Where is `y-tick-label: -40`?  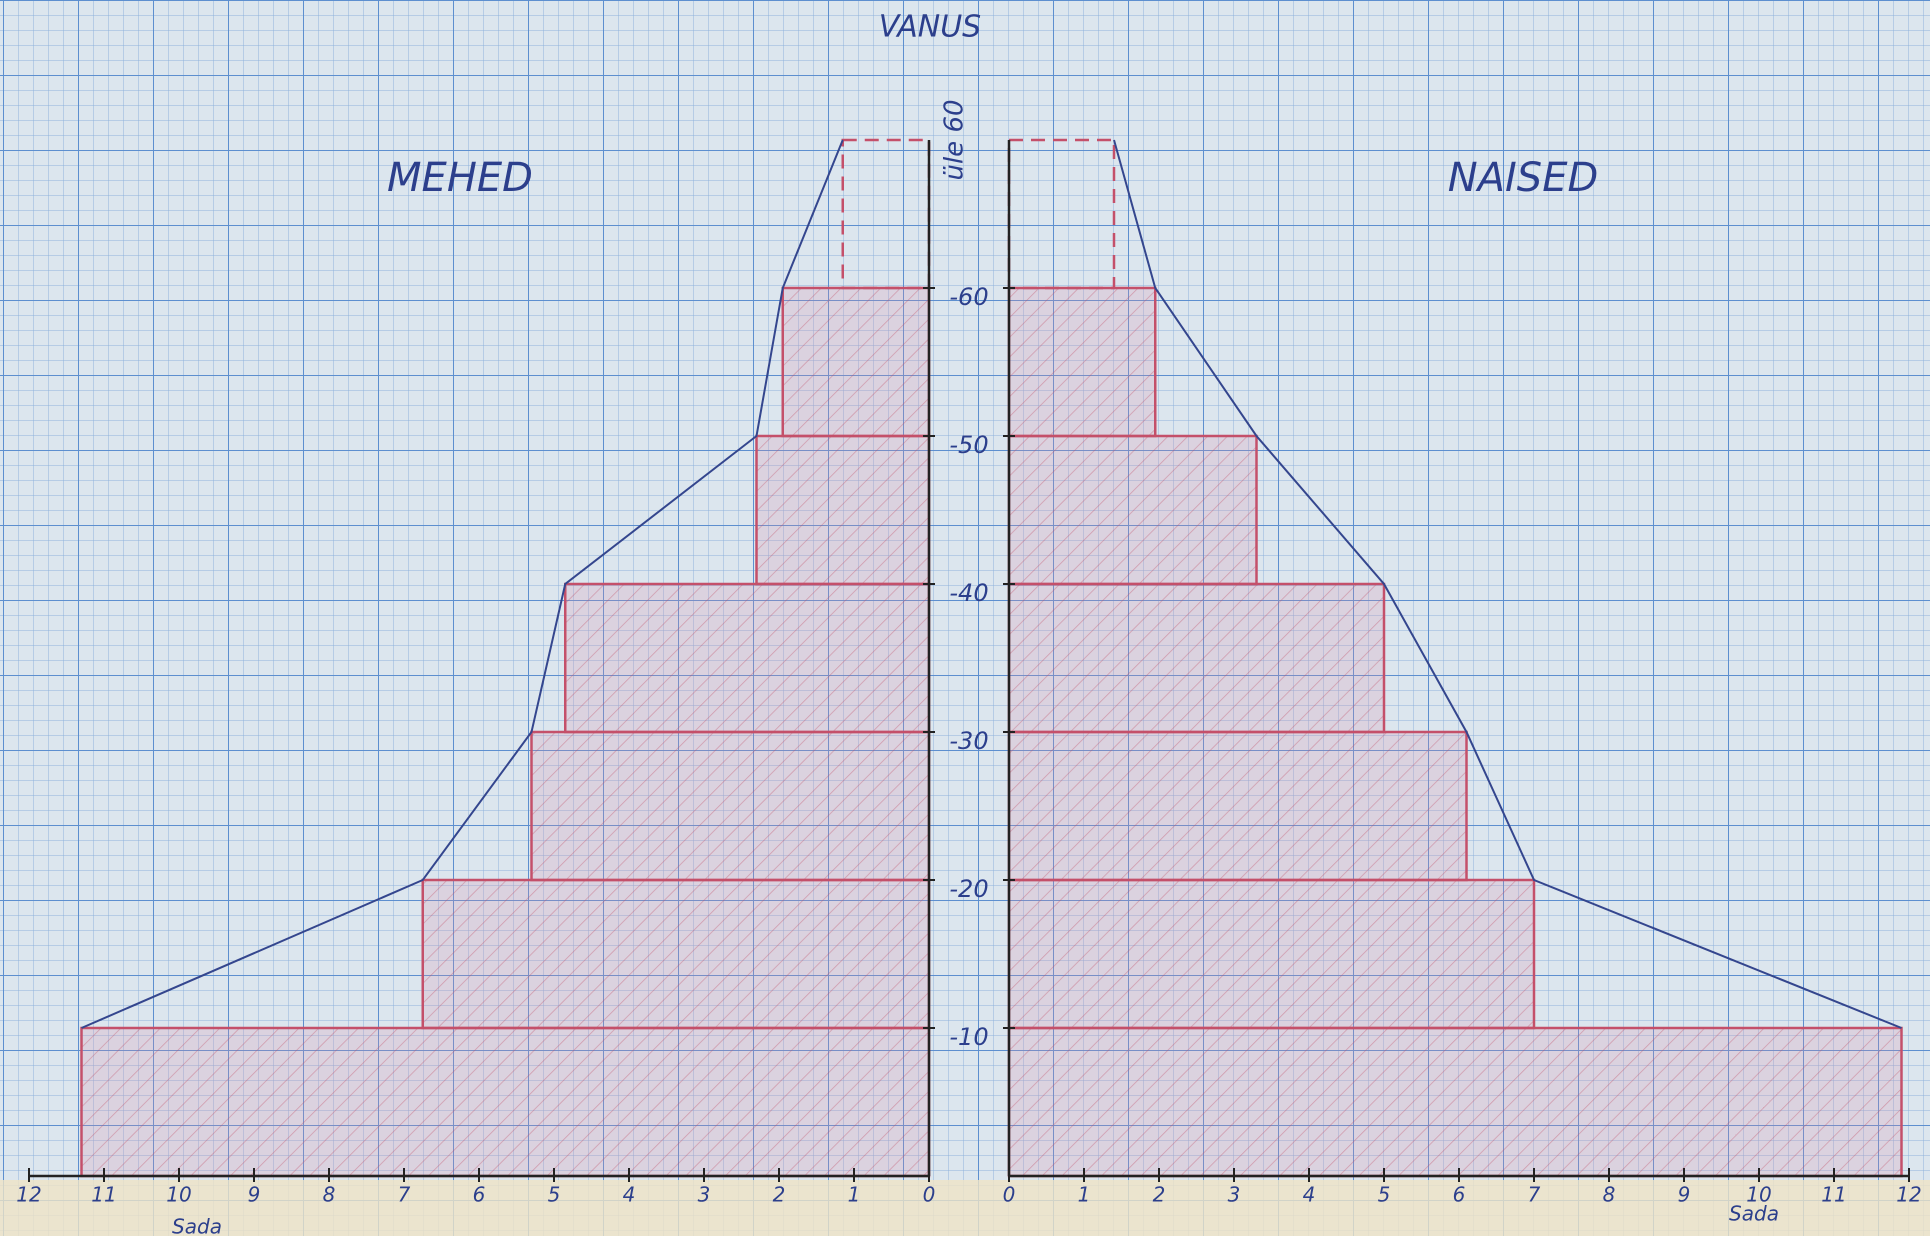
y-tick-label: -40 is located at coordinates (968, 593).